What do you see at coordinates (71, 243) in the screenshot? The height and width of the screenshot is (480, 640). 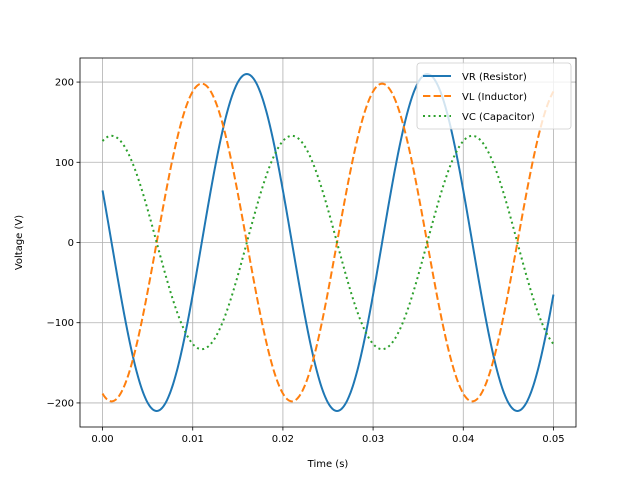 I see `y-tick-label: 0` at bounding box center [71, 243].